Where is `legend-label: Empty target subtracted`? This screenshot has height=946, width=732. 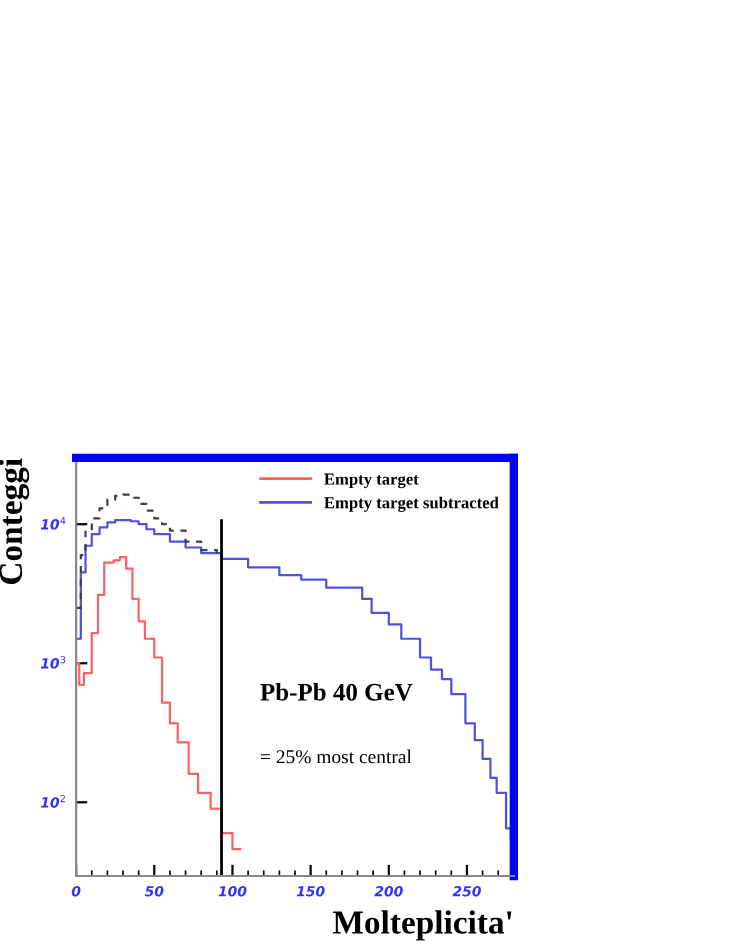 legend-label: Empty target subtracted is located at coordinates (411, 504).